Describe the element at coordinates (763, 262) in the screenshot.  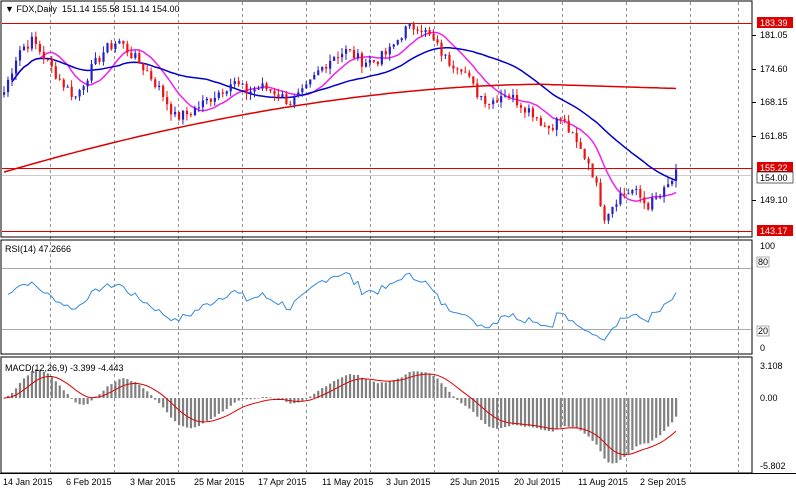
I see `rsi-80-badge` at that location.